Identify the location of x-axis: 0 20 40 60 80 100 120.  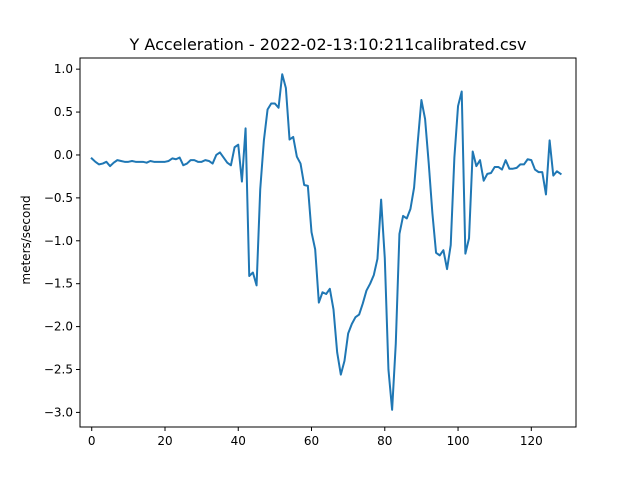
(315, 437).